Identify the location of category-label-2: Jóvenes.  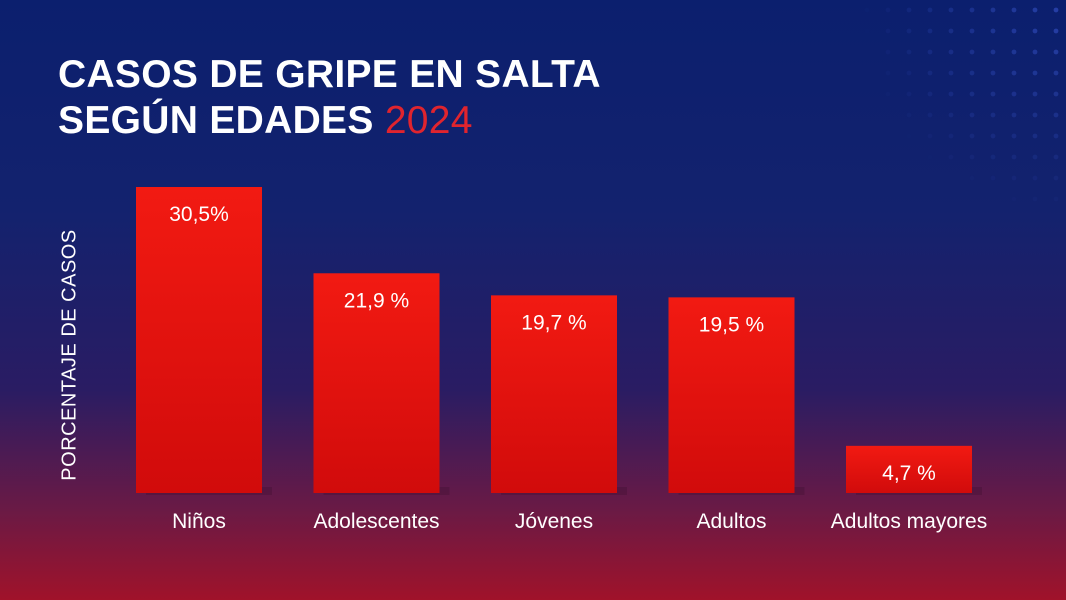
(554, 521).